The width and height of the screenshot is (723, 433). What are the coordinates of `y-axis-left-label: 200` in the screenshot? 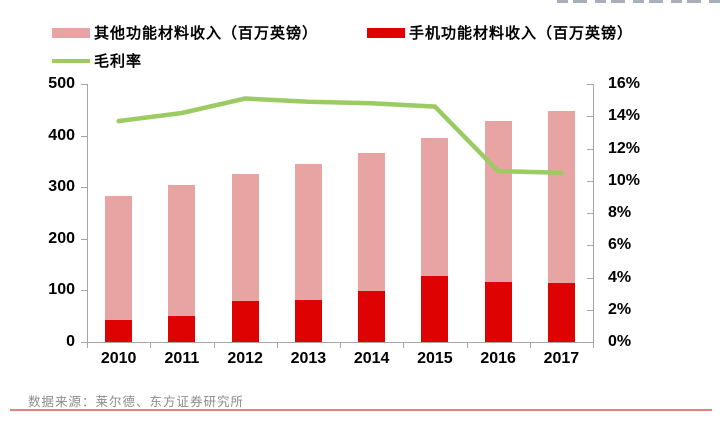 It's located at (61, 238).